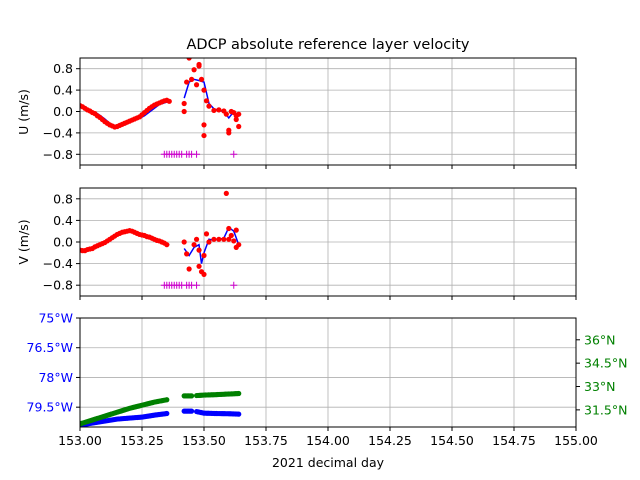  I want to click on x-tick-label: 155.00, so click(576, 440).